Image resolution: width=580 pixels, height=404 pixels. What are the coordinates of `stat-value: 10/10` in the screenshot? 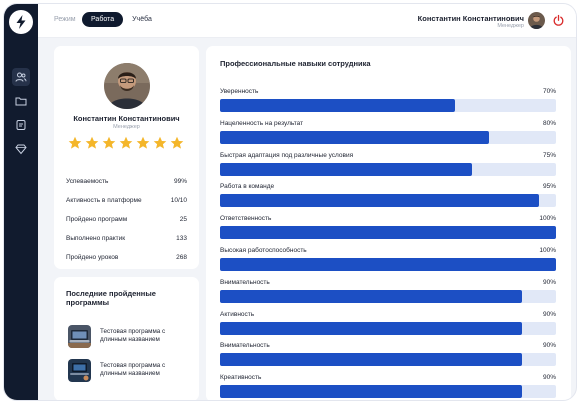 It's located at (178, 200).